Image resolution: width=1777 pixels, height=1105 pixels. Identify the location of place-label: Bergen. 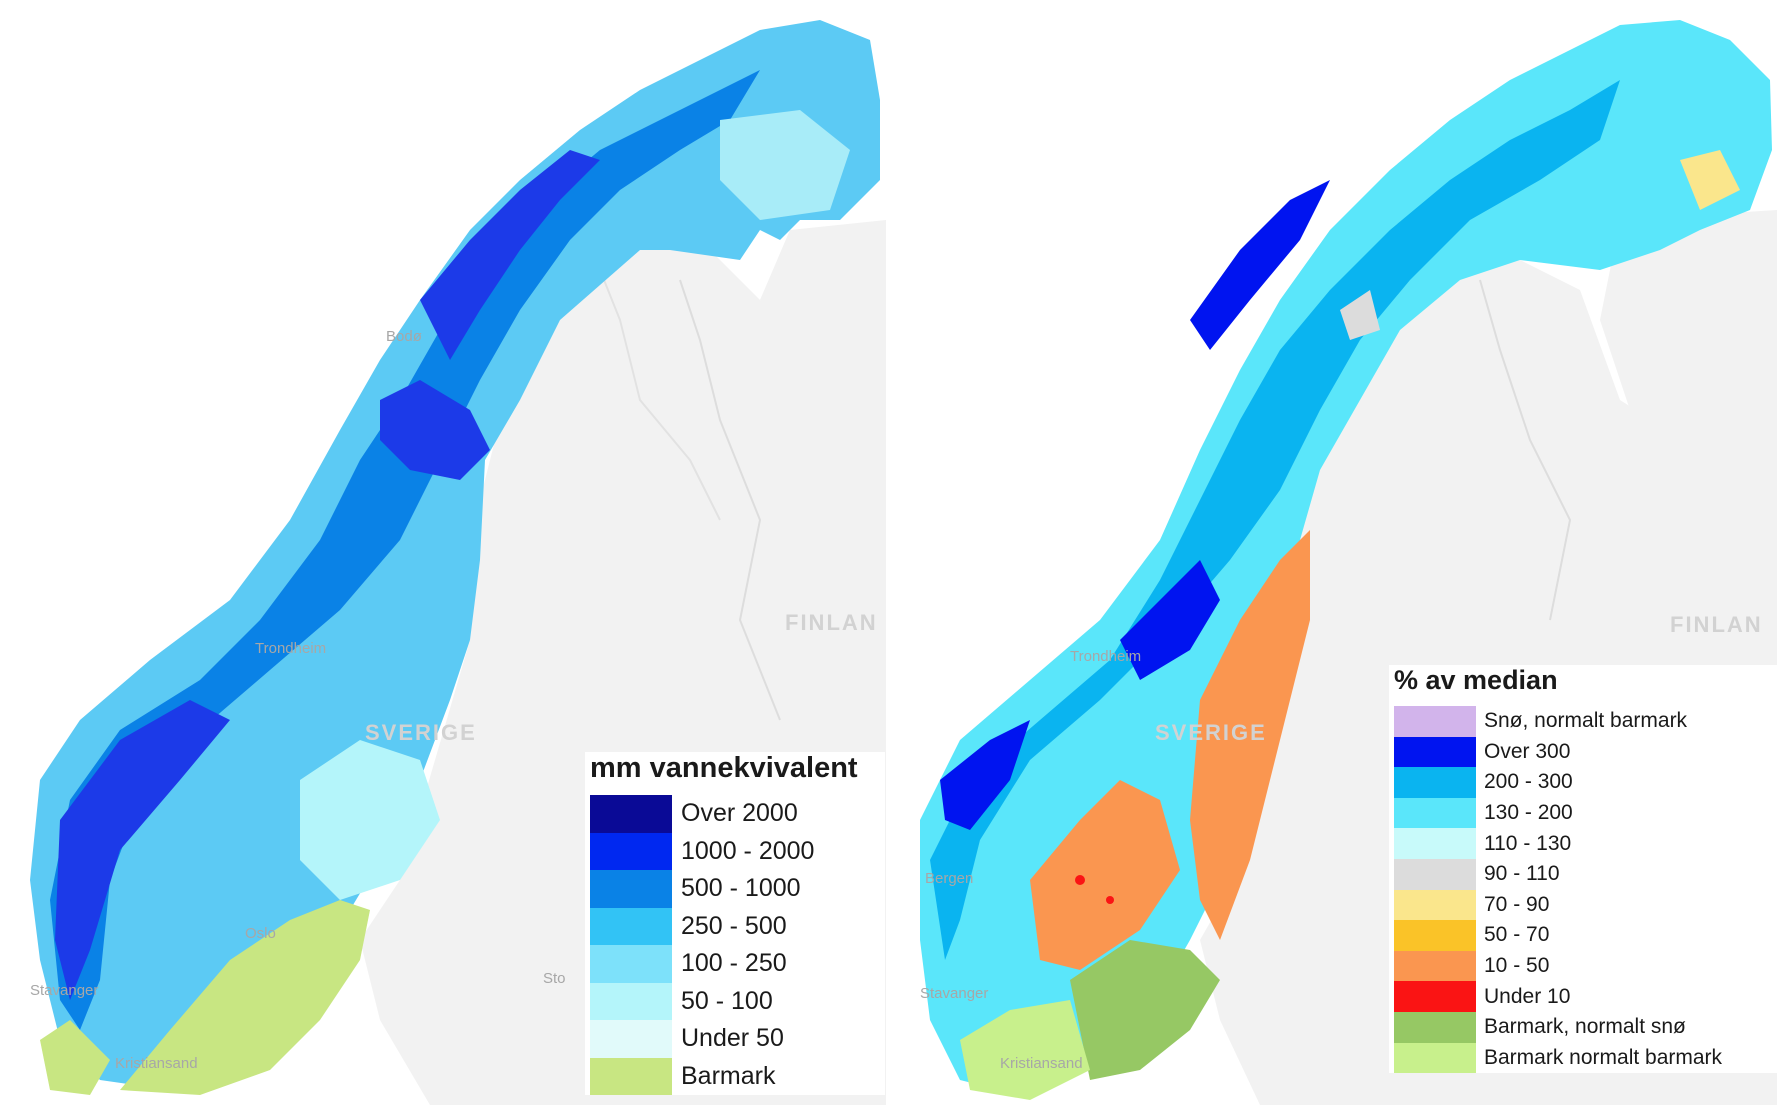
(949, 878).